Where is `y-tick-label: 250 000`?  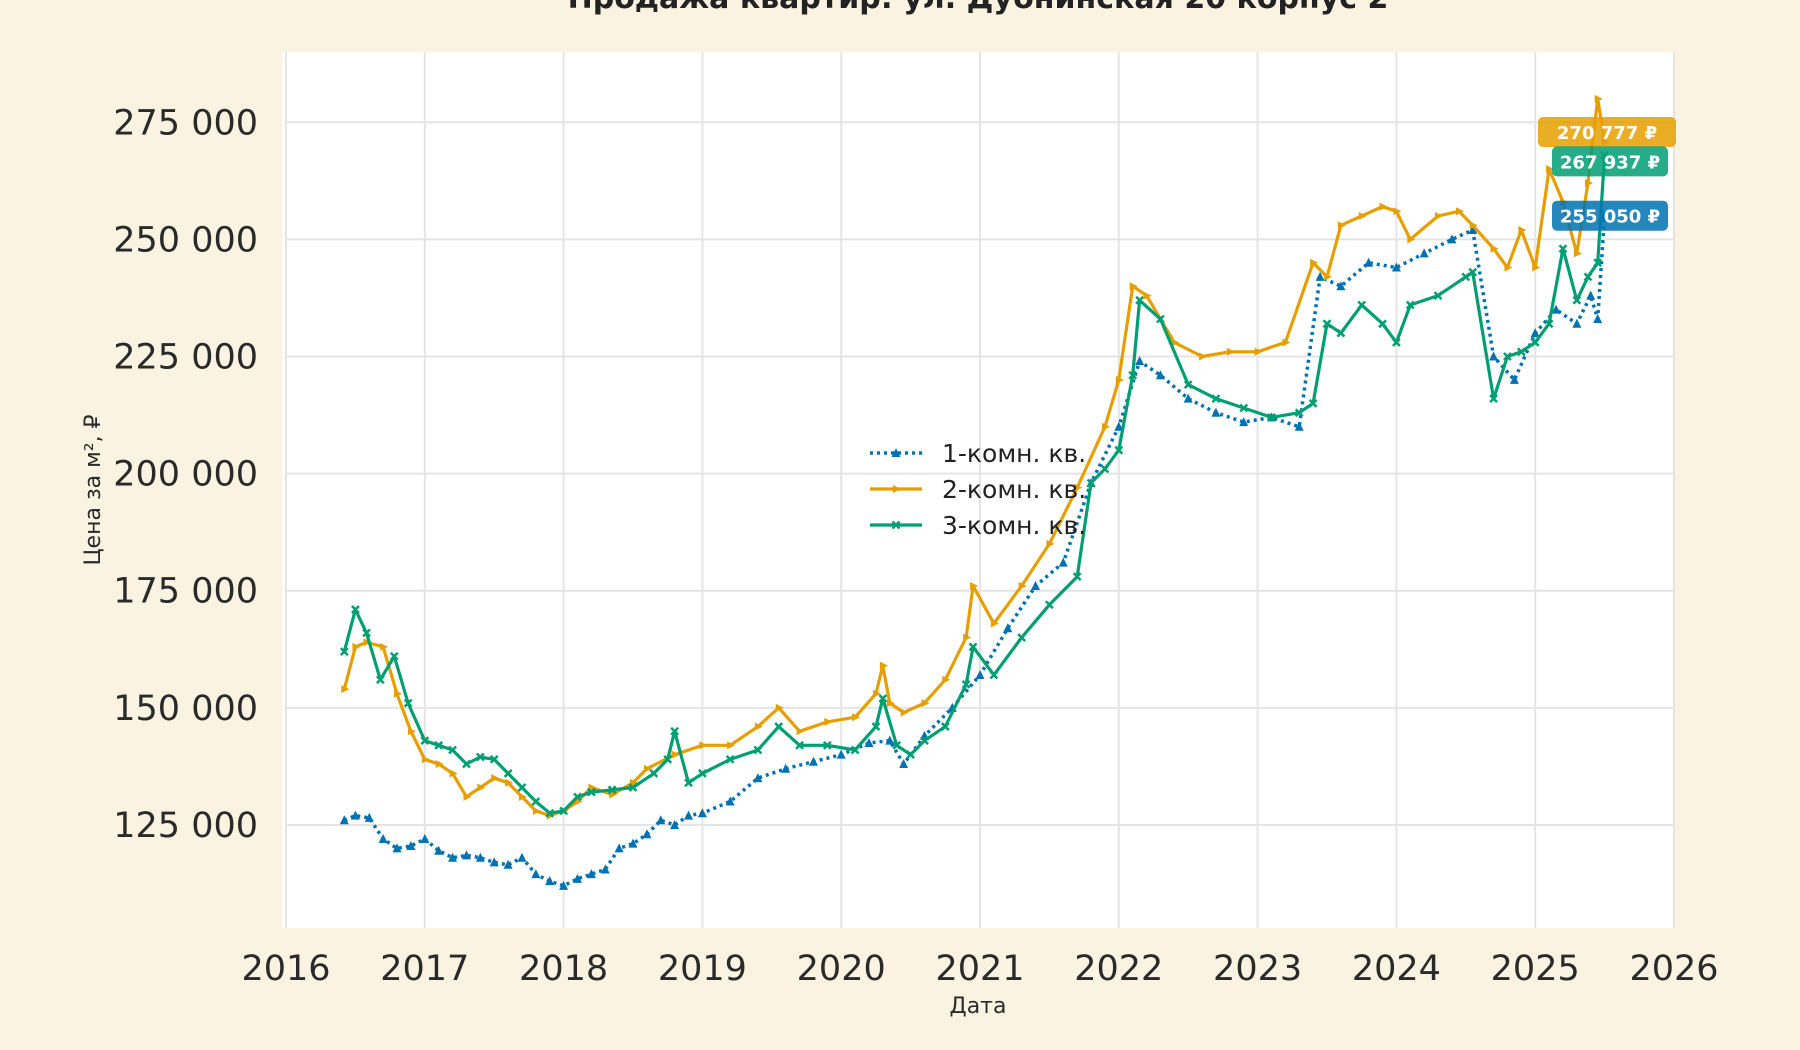 y-tick-label: 250 000 is located at coordinates (185, 240).